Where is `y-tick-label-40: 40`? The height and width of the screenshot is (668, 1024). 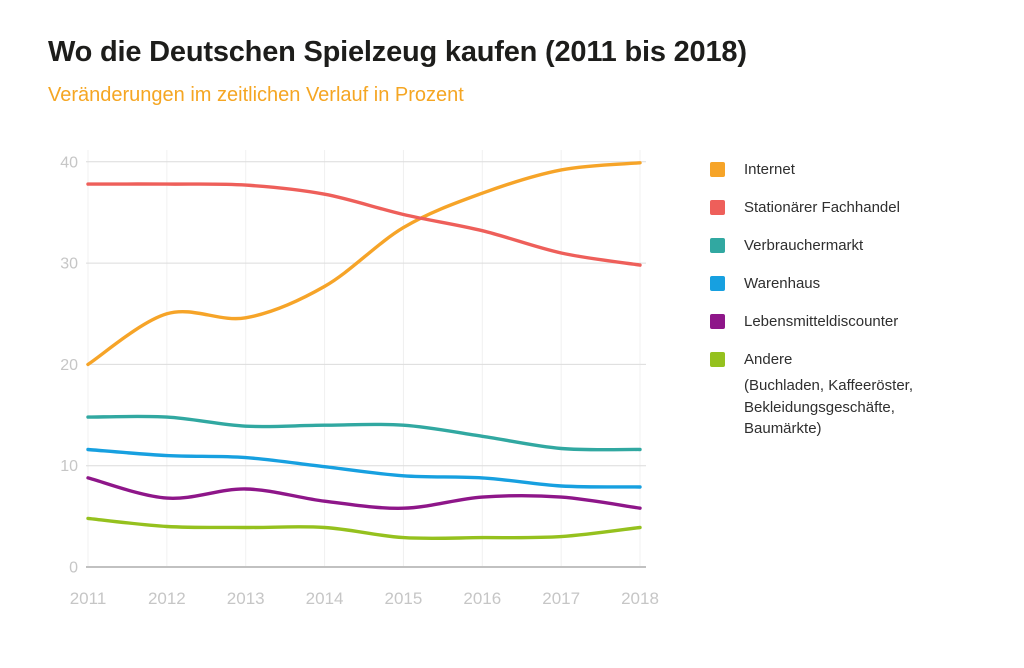 y-tick-label-40: 40 is located at coordinates (69, 162).